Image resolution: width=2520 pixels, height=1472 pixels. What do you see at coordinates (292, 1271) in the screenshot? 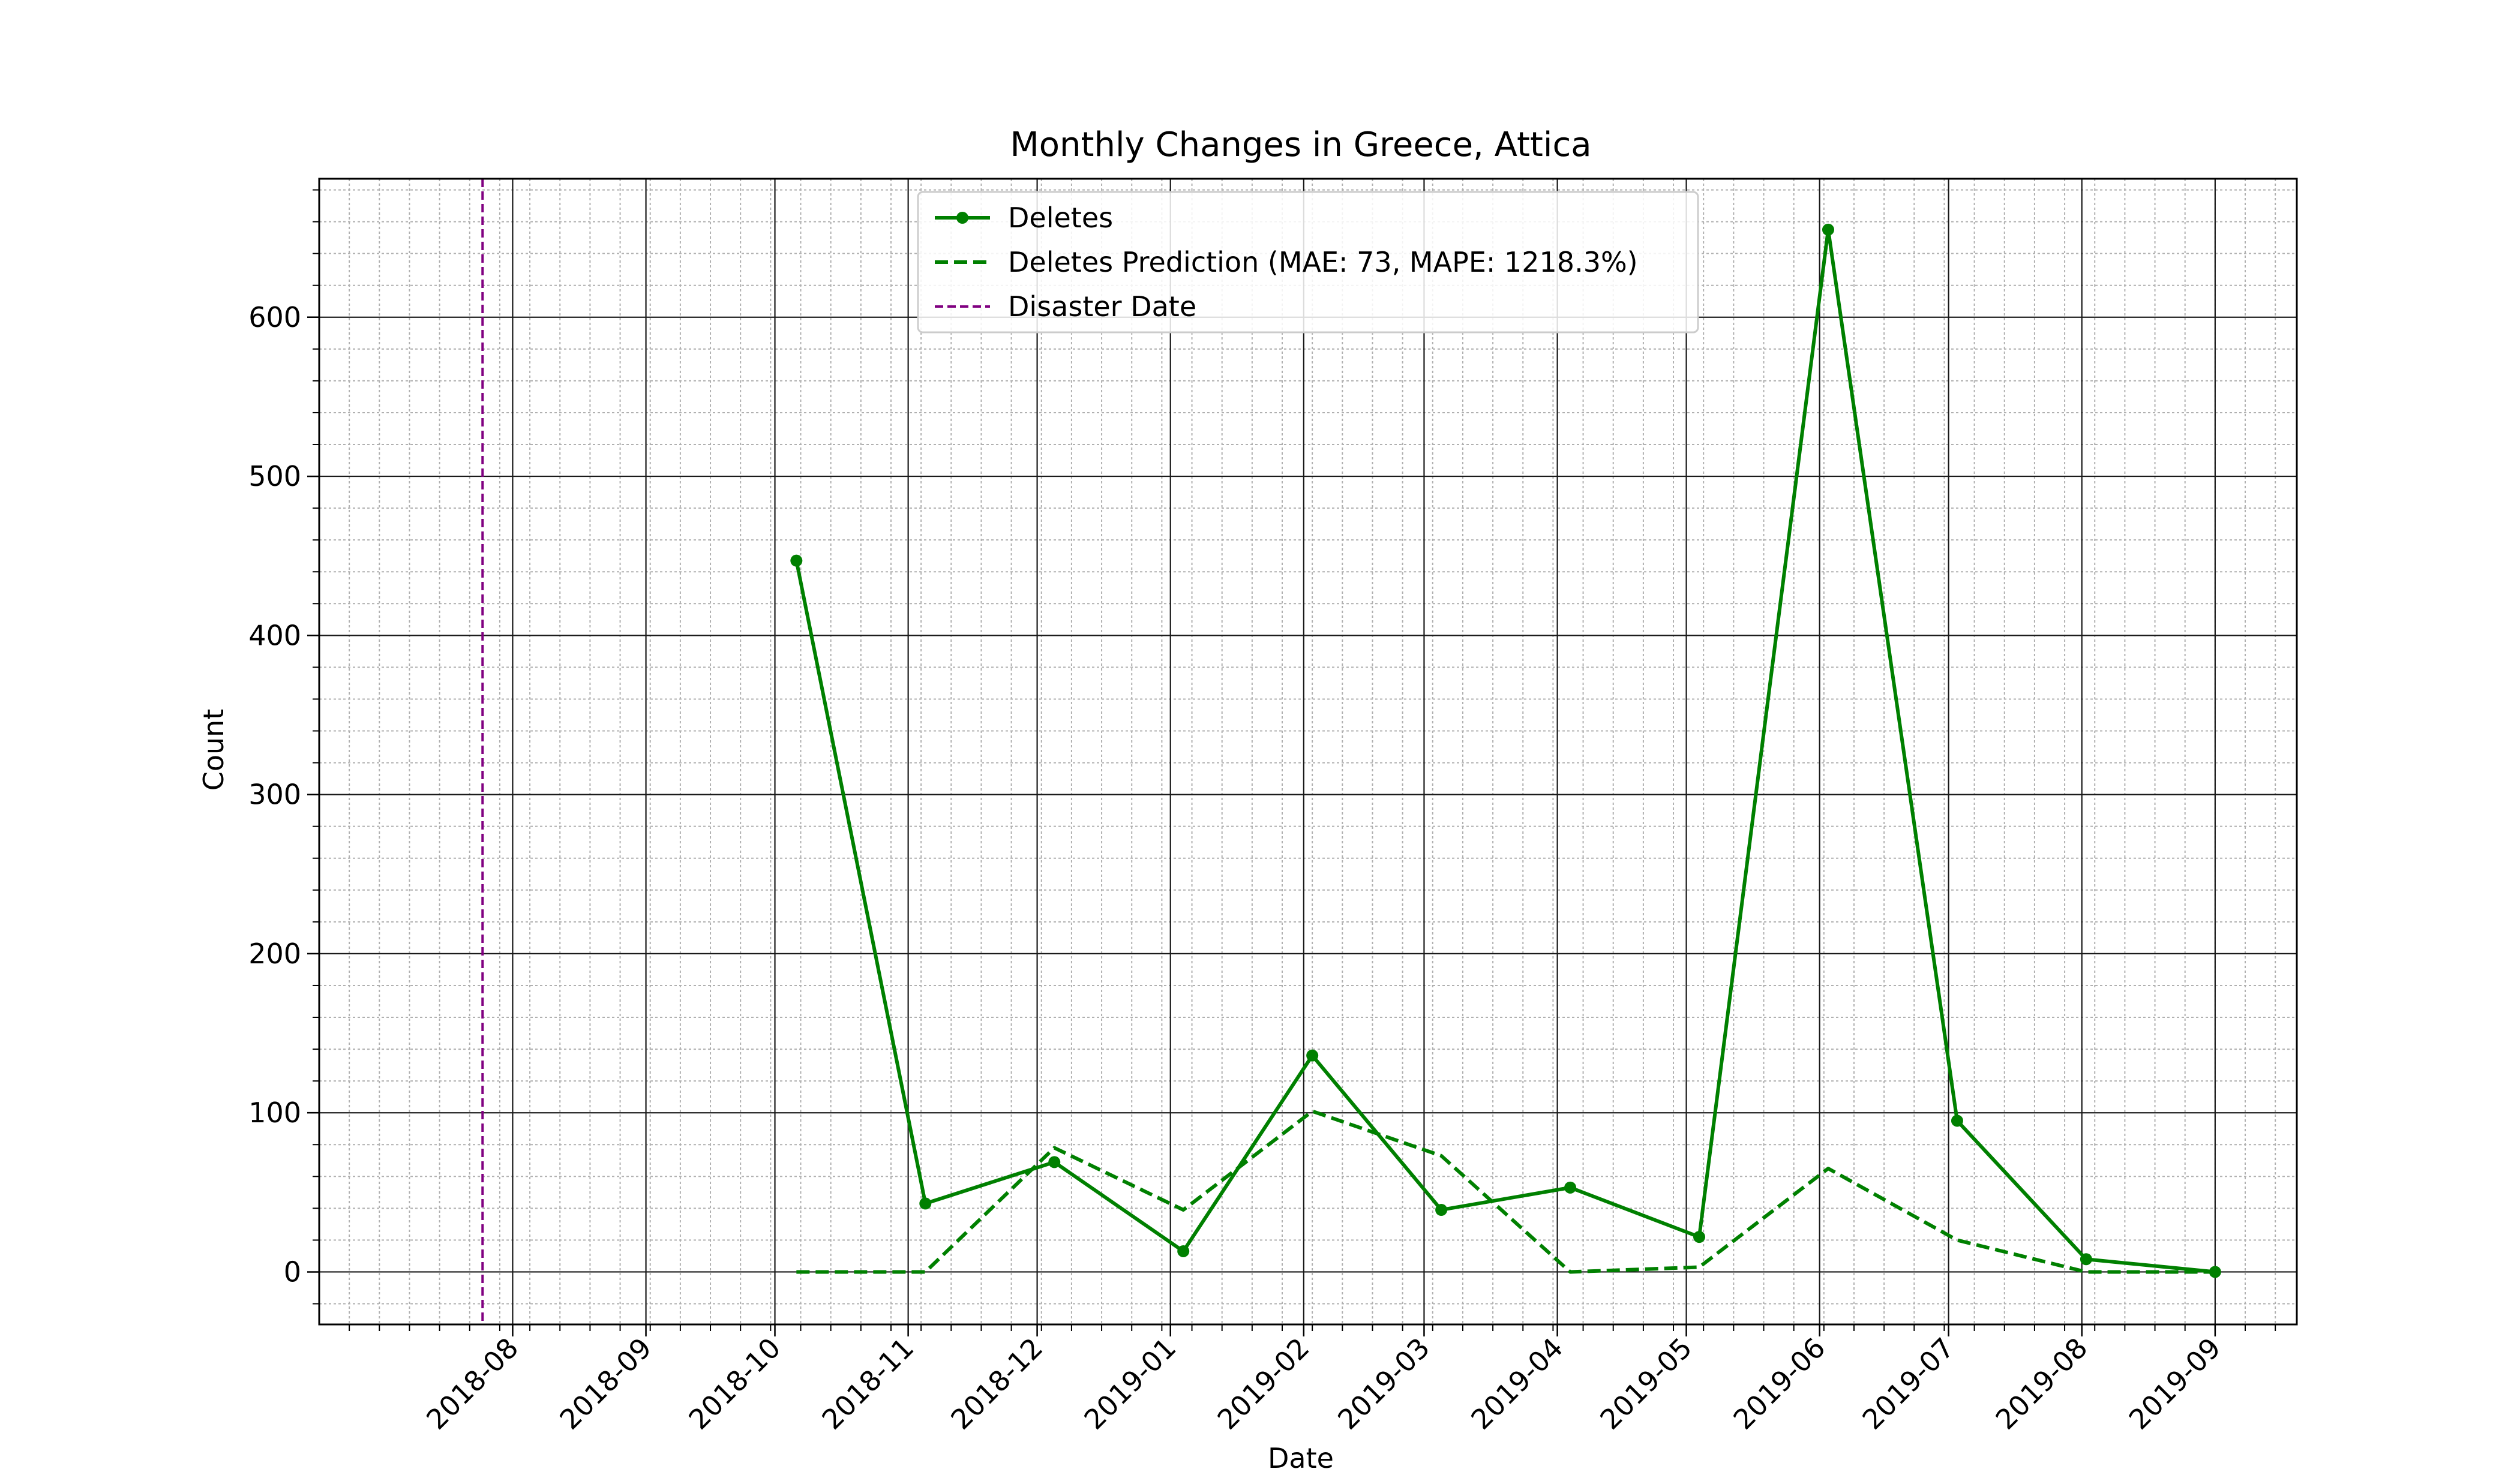
I see `y-tick-label: 0` at bounding box center [292, 1271].